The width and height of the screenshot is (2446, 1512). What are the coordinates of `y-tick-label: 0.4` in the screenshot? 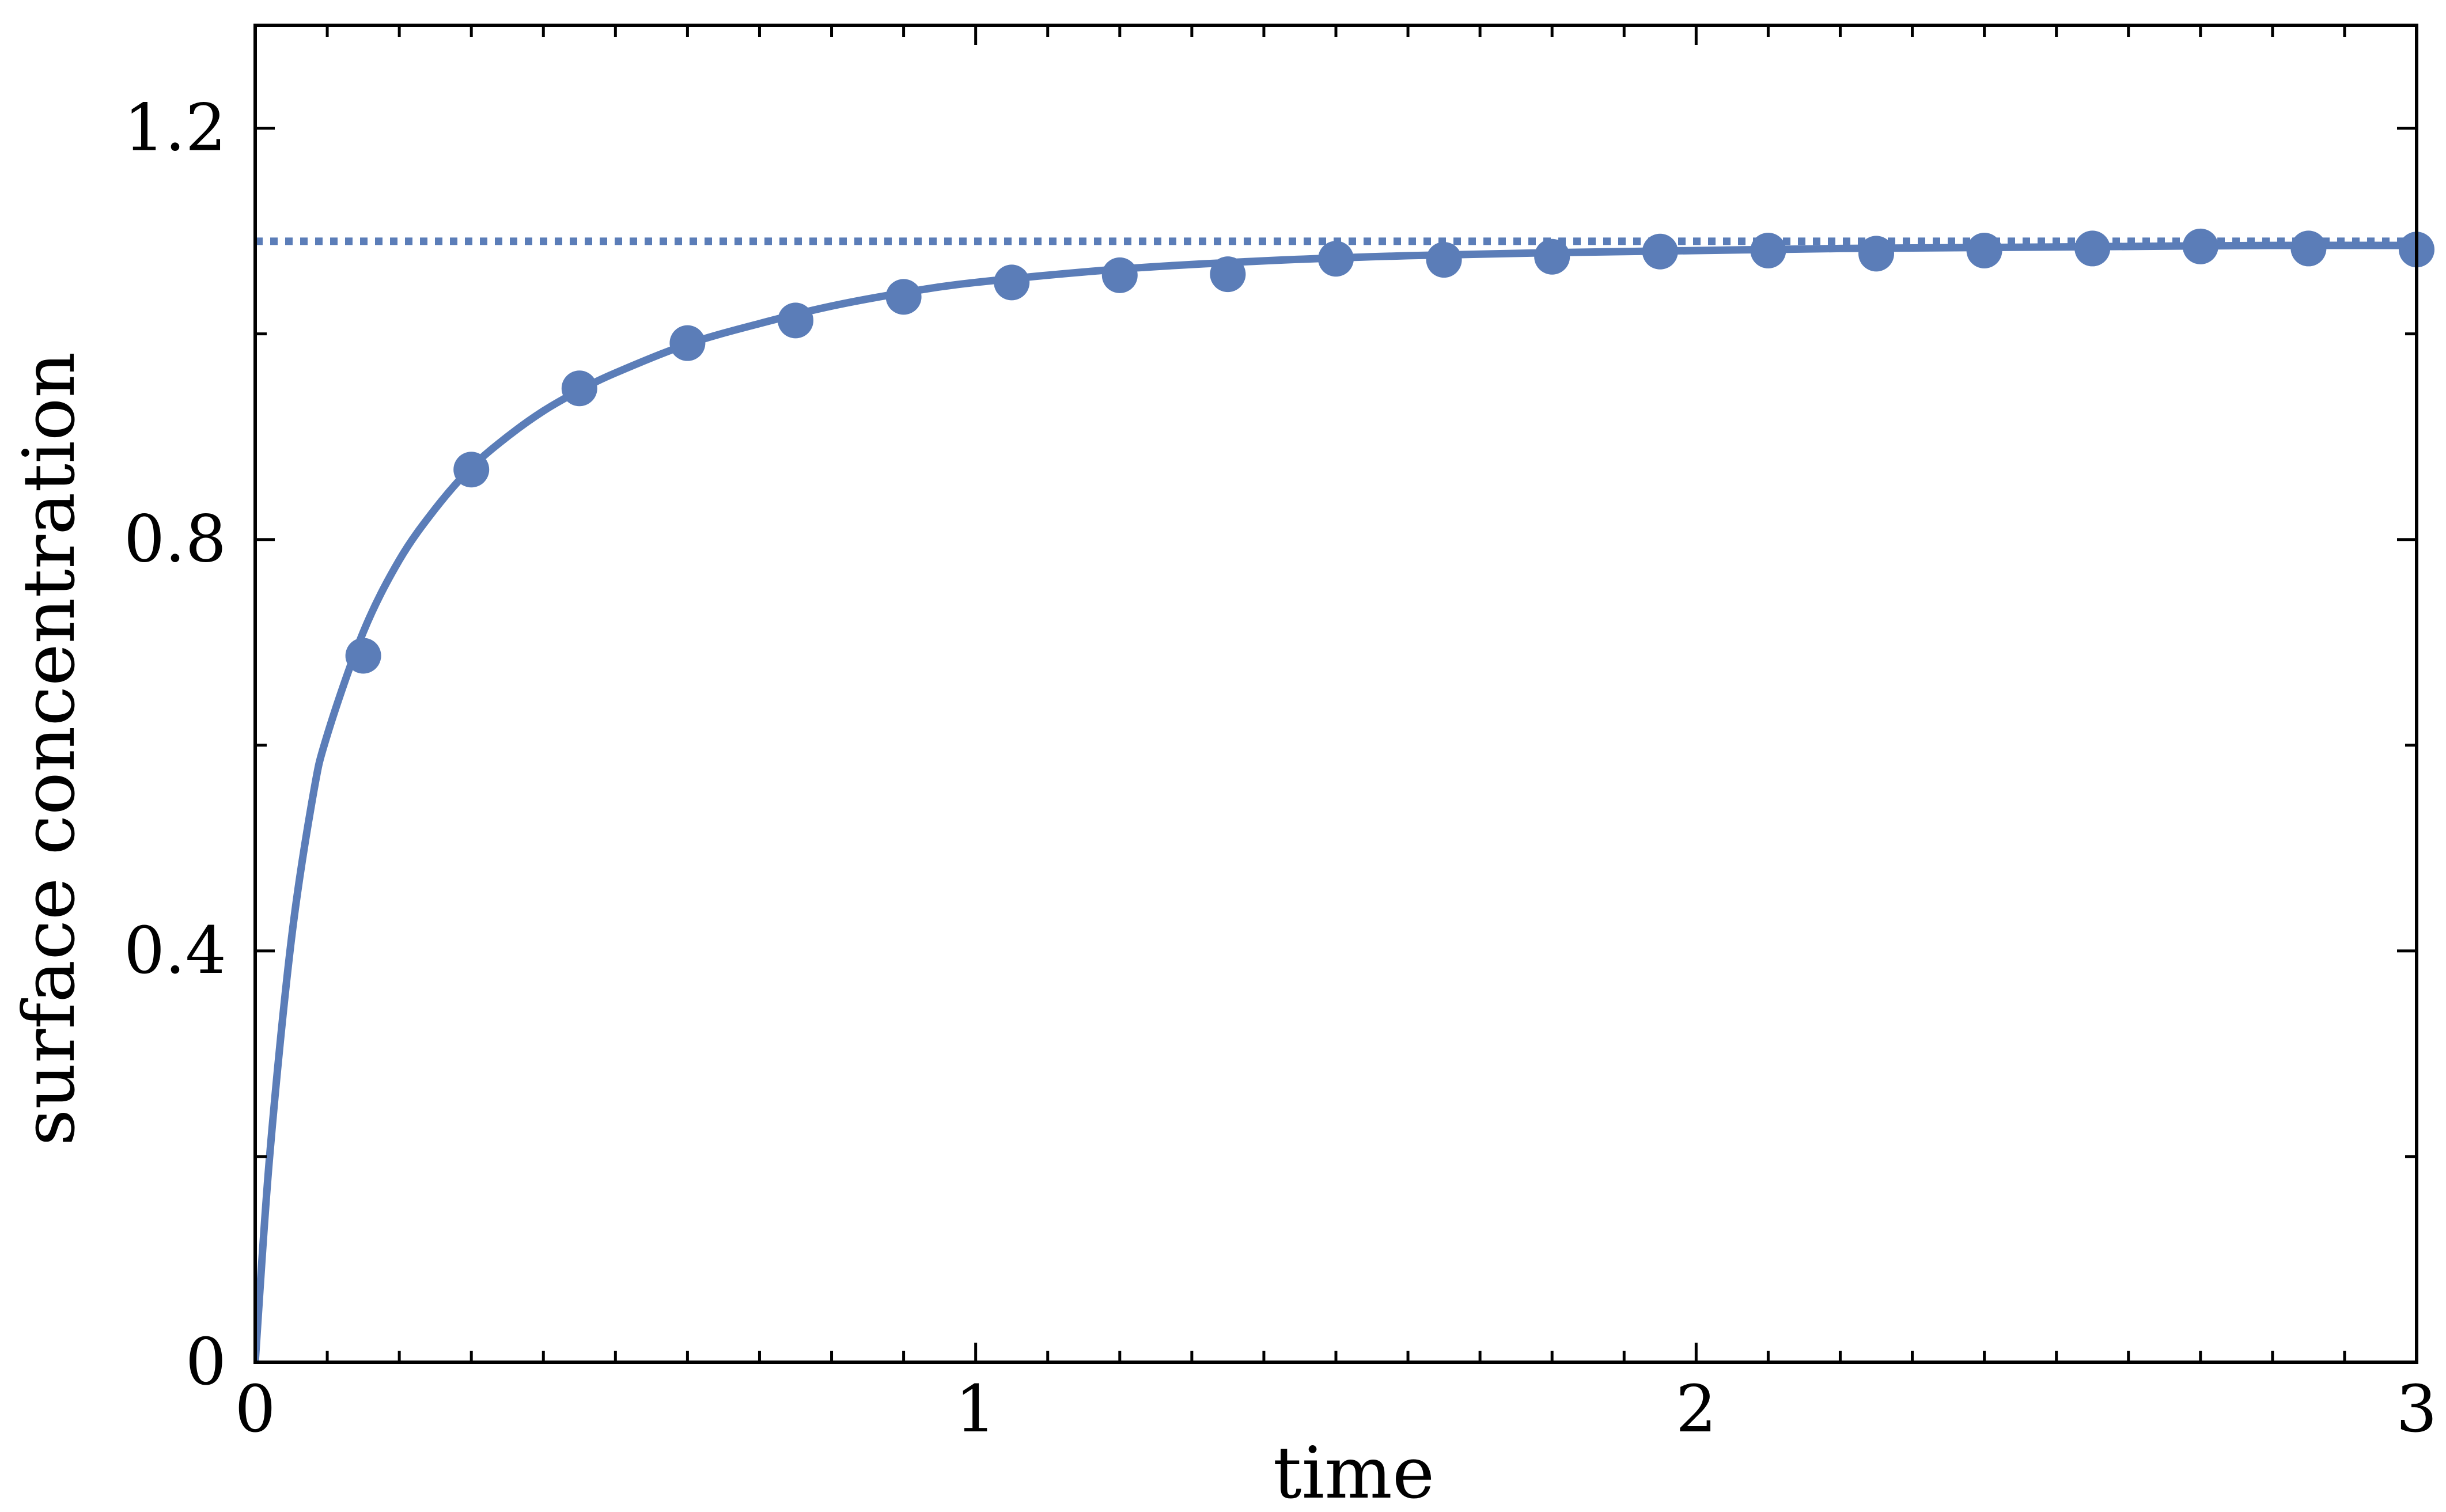 It's located at (175, 951).